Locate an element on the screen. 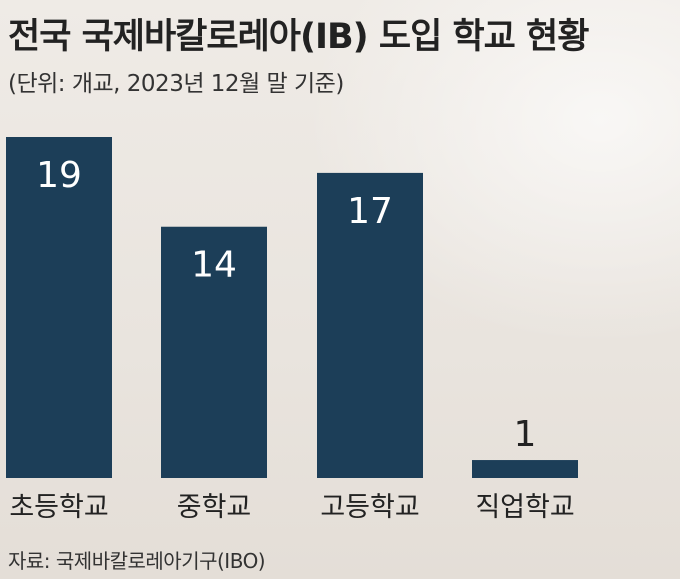 This screenshot has width=680, height=579. chart-subtitle: (단위: 개교, 2023년 12월 말 기준) is located at coordinates (176, 84).